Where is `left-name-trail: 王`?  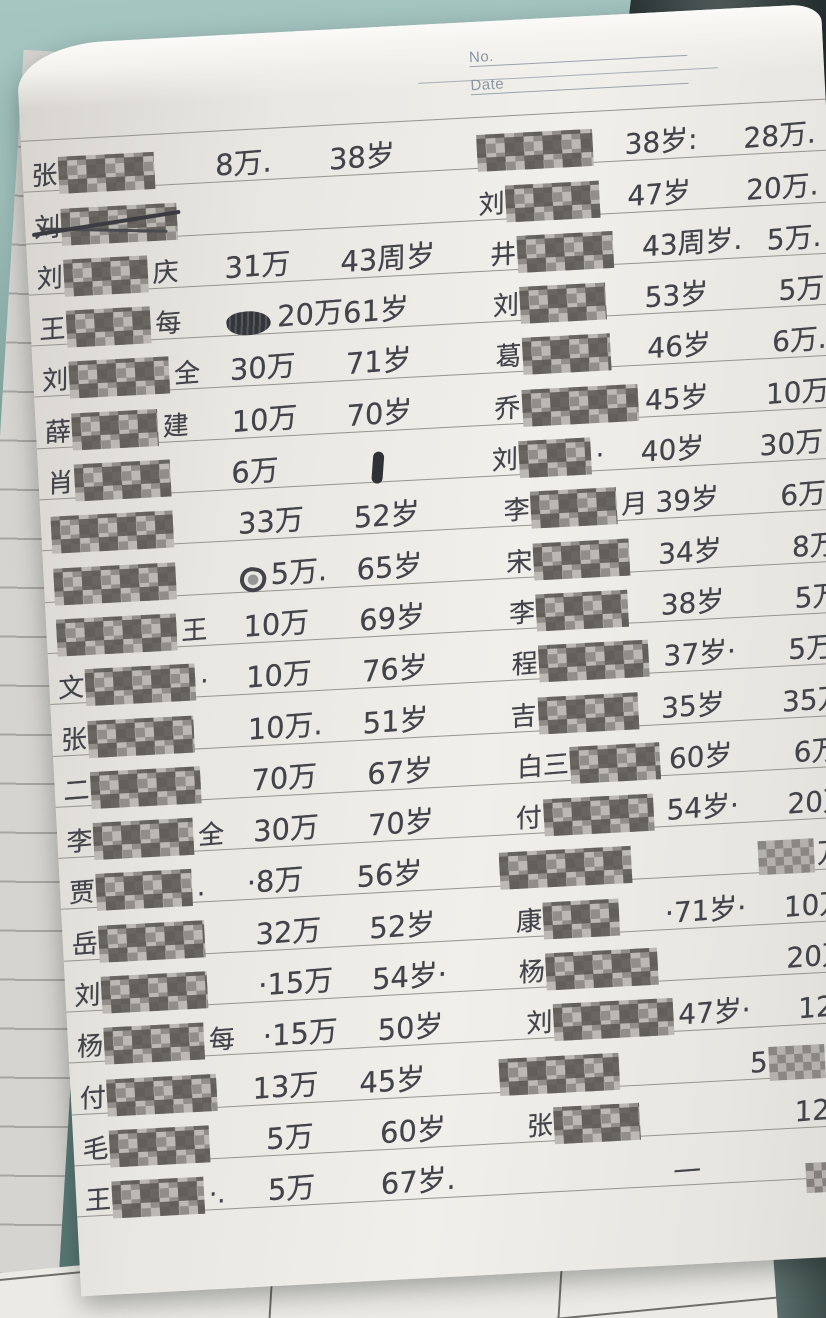 left-name-trail: 王 is located at coordinates (194, 631).